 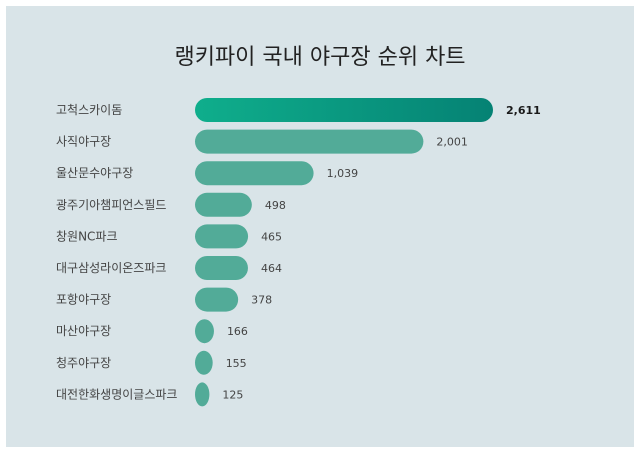 I want to click on category-label: 대전한화생명이글스파크, so click(x=116, y=394).